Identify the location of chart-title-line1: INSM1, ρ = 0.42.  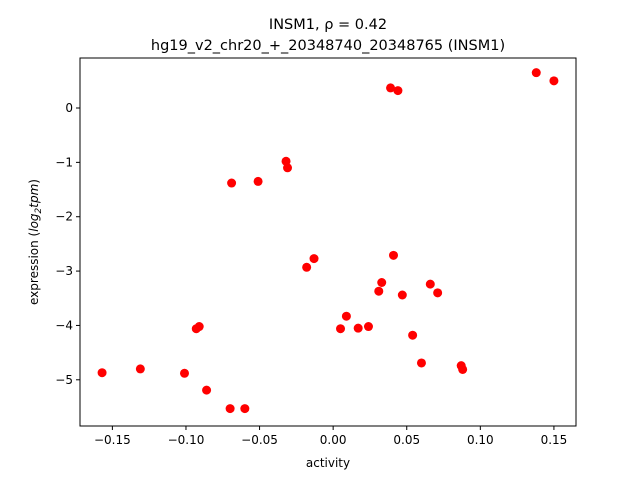
(328, 25).